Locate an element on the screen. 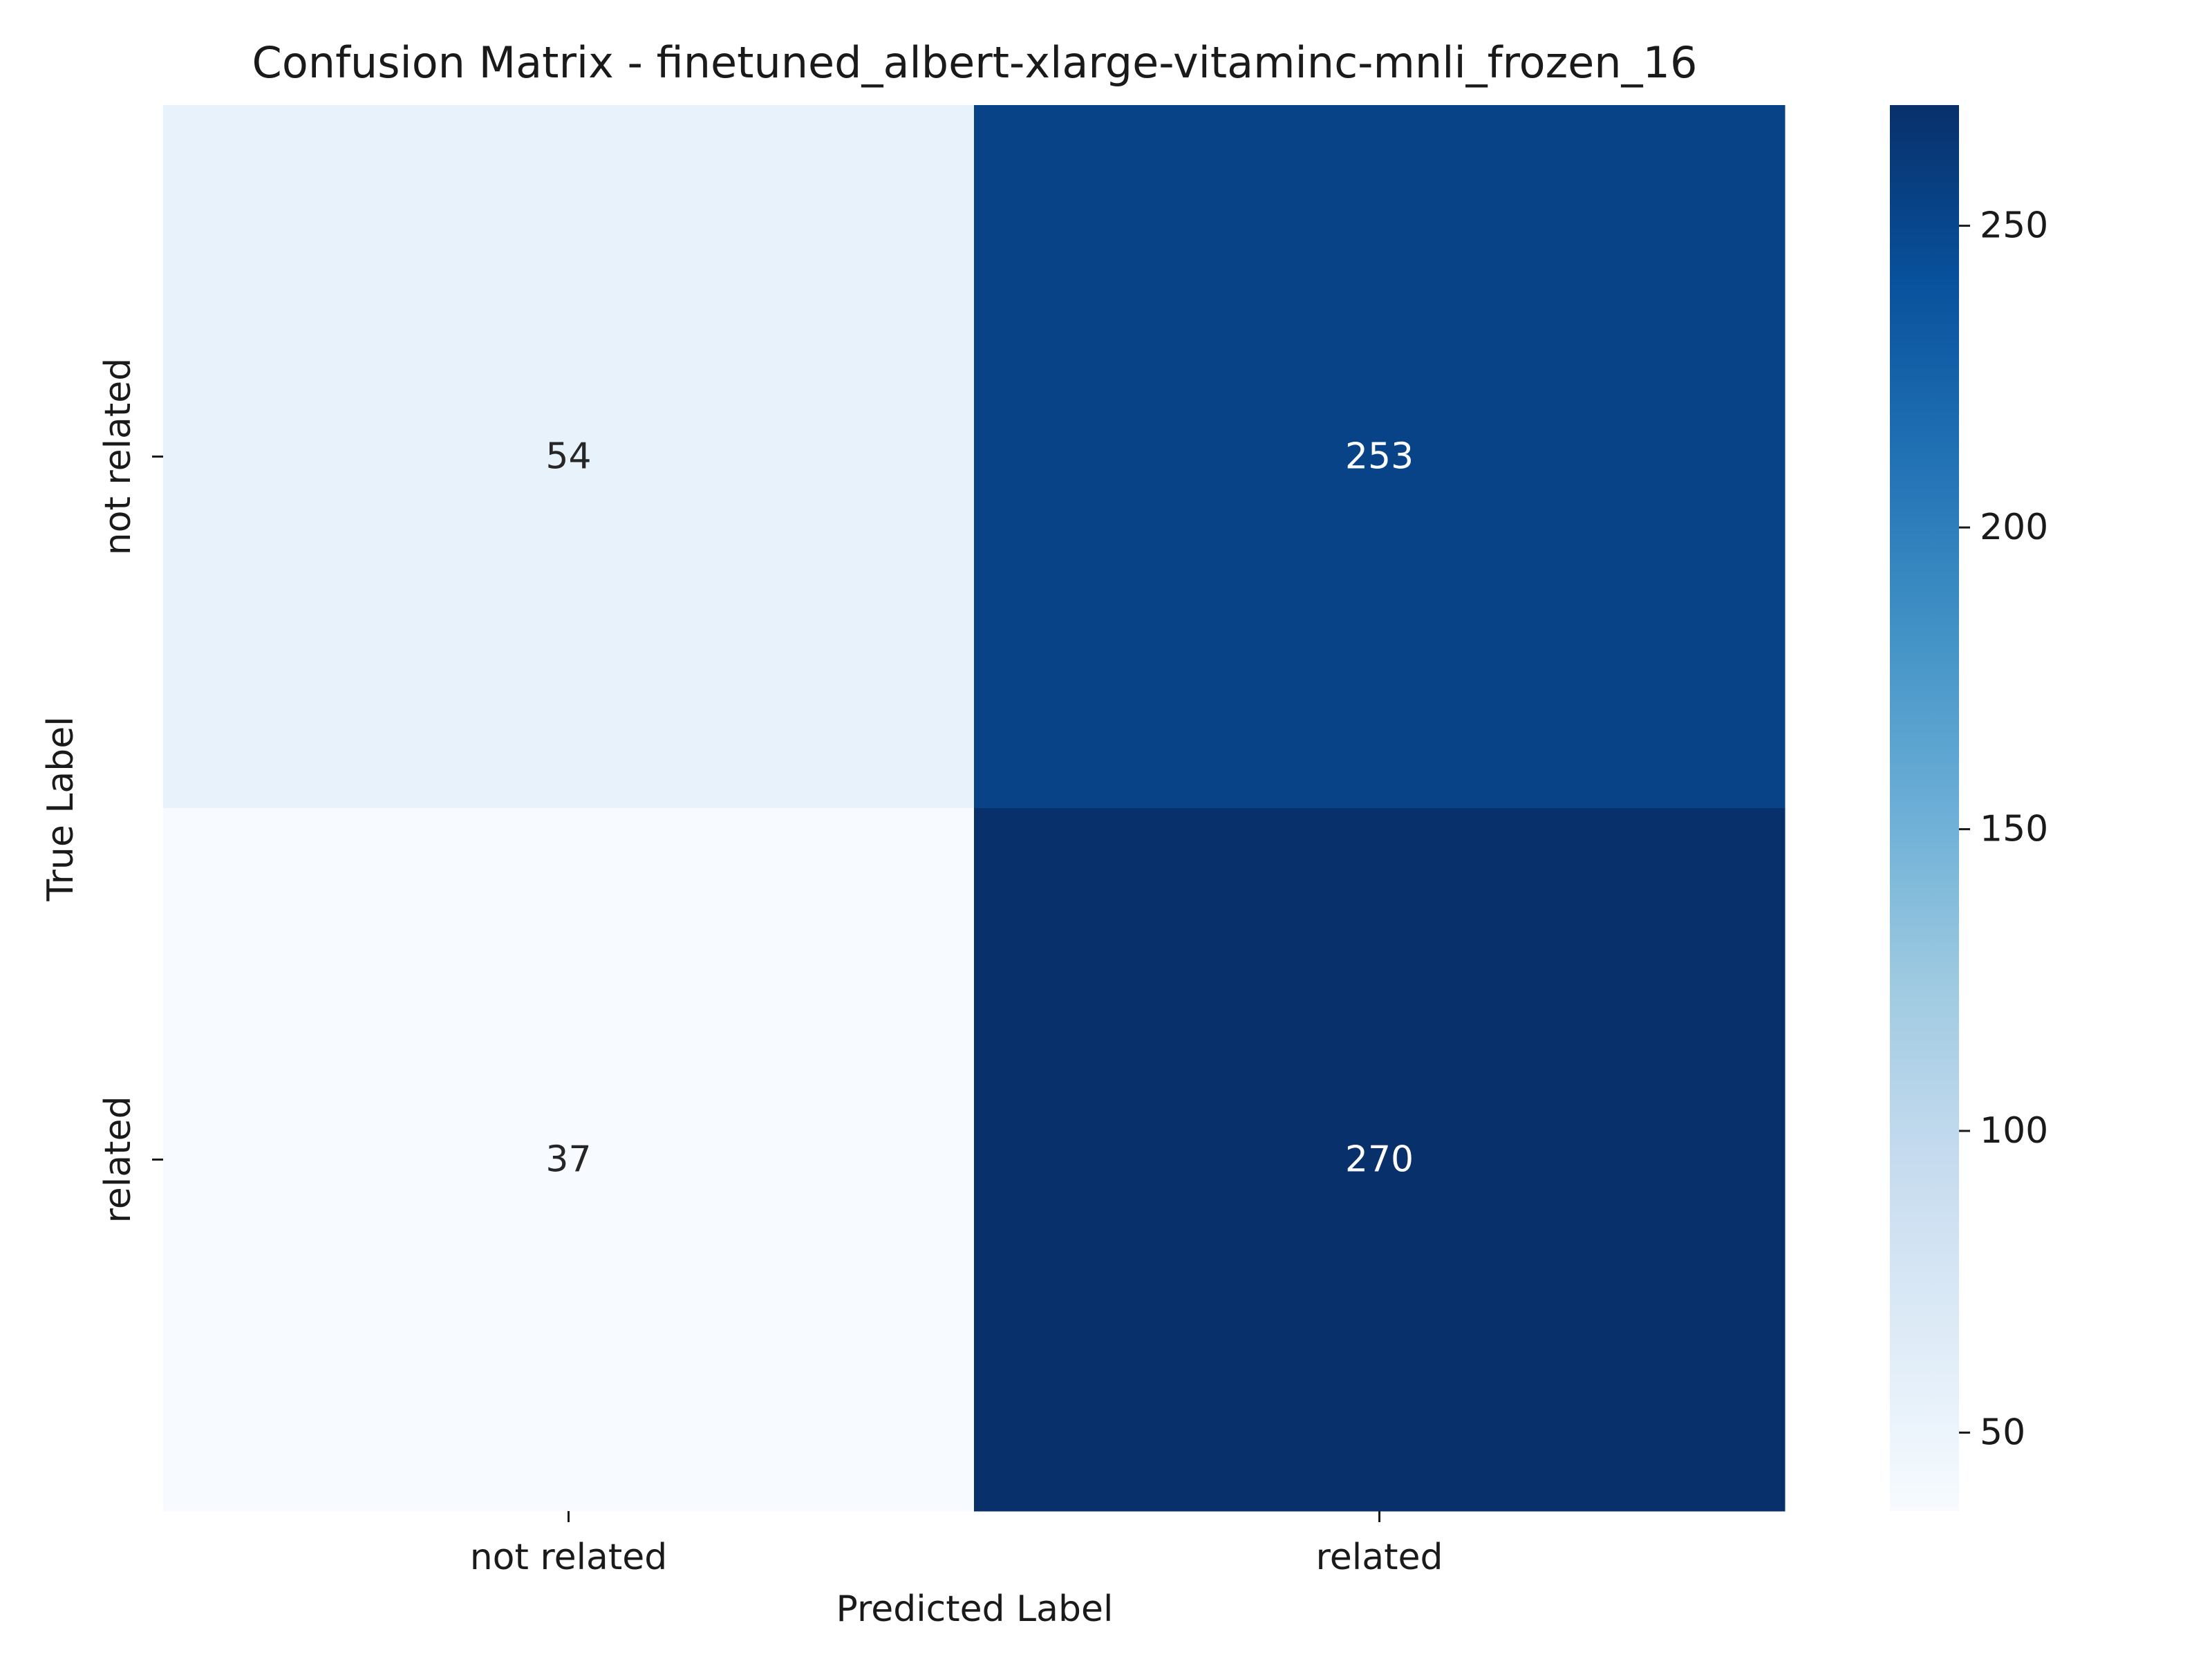 The image size is (2212, 1659). x-tick-label: related is located at coordinates (1379, 1558).